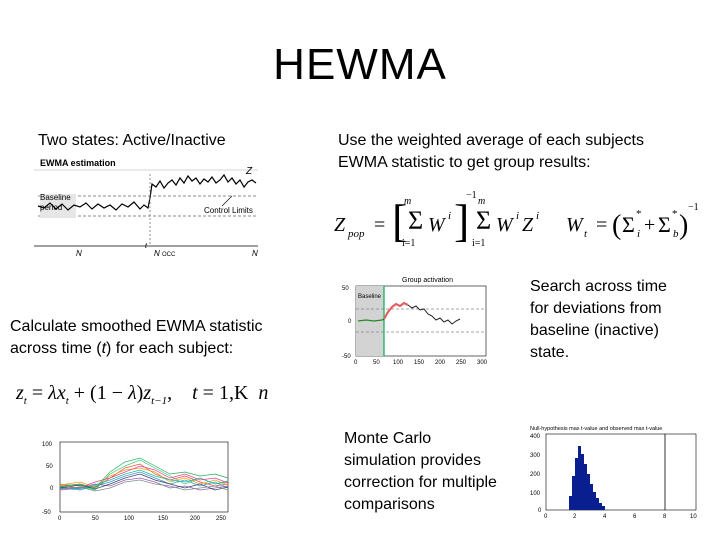 This screenshot has width=720, height=540. What do you see at coordinates (195, 393) in the screenshot?
I see `ewma-f-t: t` at bounding box center [195, 393].